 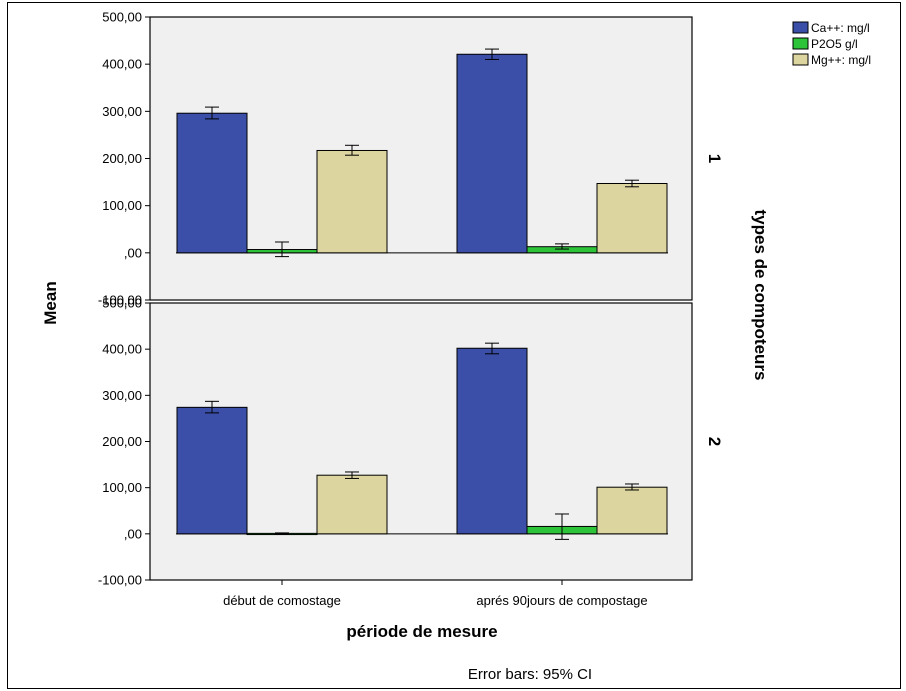 I want to click on legend-label: Ca++: mg/l, so click(x=840, y=28).